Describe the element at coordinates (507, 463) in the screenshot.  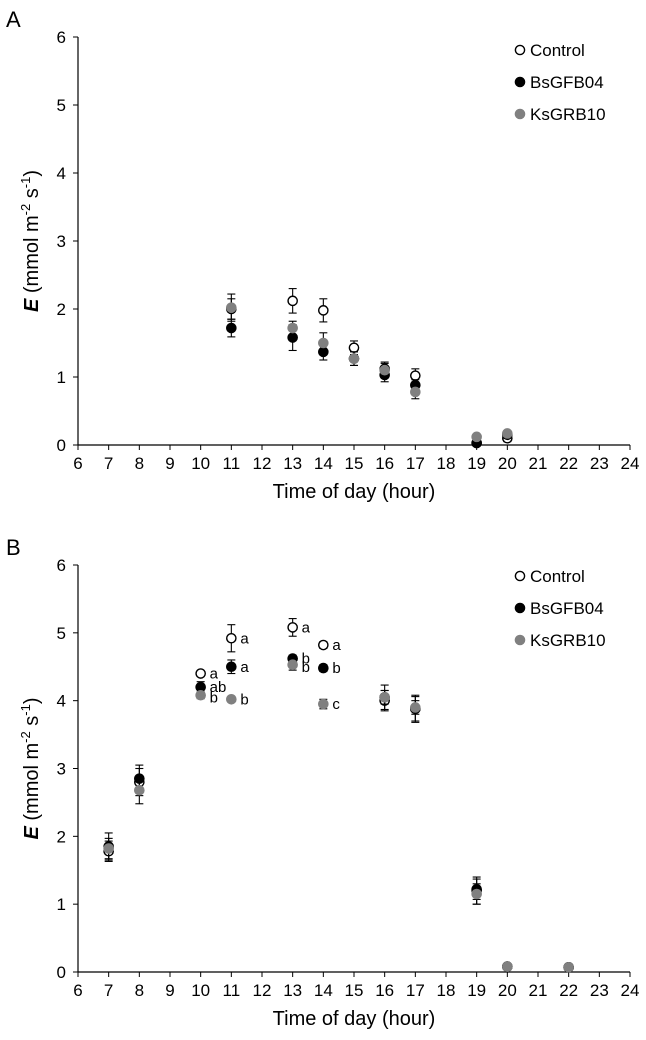
I see `x-tick-label: 20` at that location.